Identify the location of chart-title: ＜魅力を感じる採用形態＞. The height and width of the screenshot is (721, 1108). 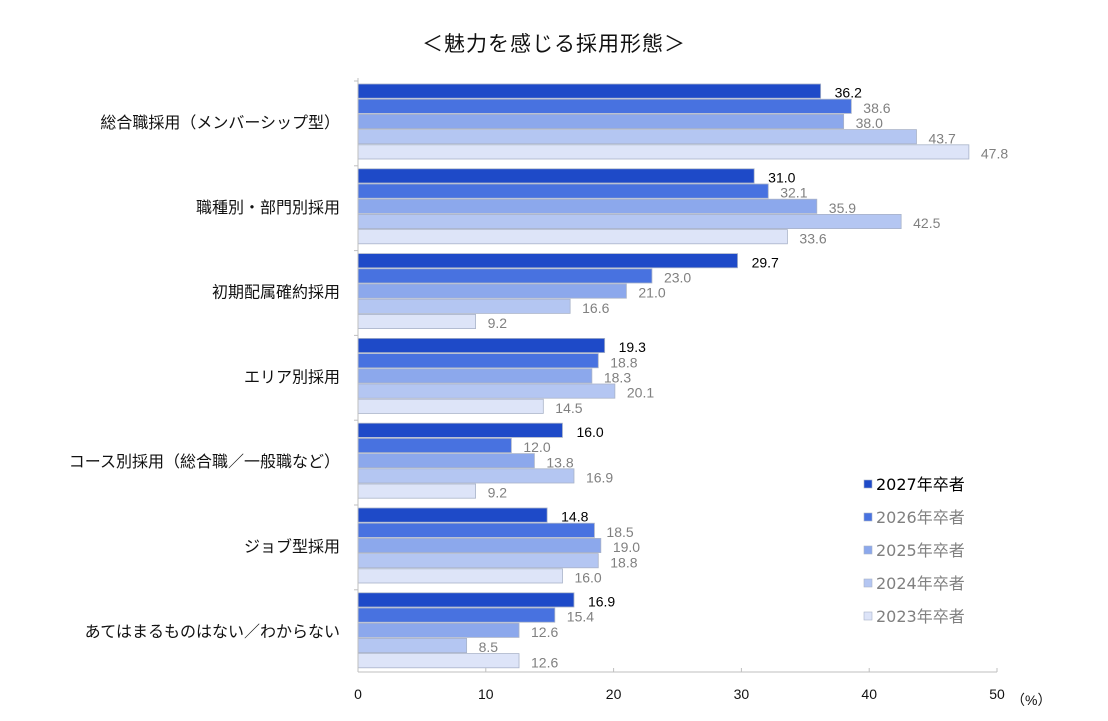
(554, 44).